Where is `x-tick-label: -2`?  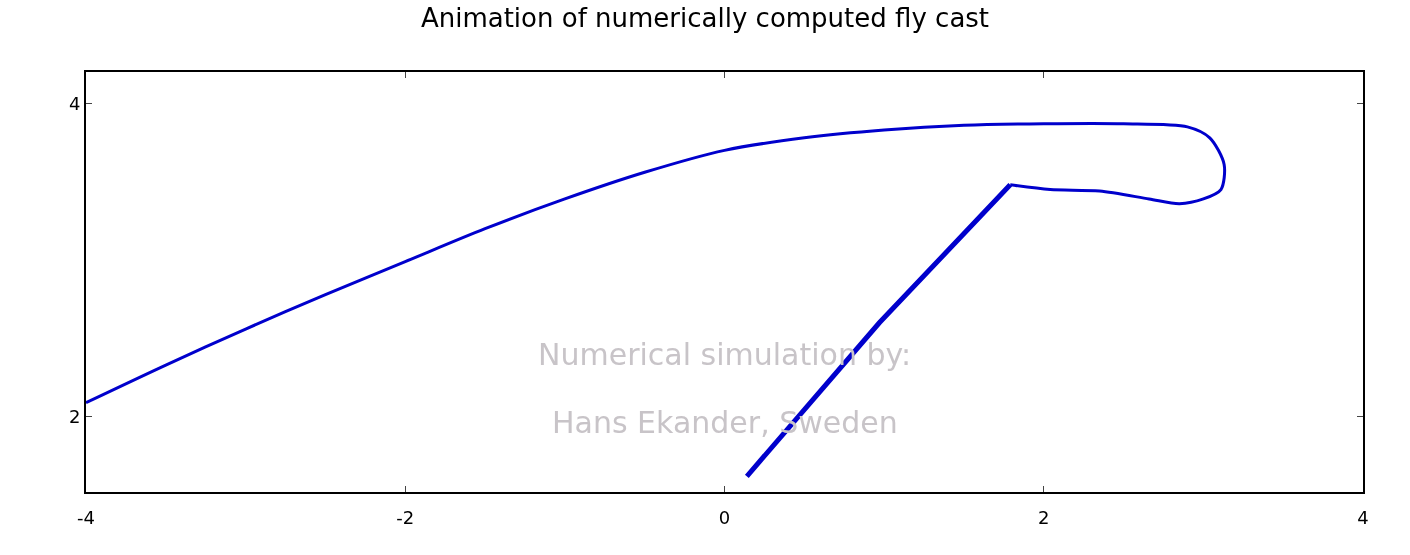 x-tick-label: -2 is located at coordinates (405, 517).